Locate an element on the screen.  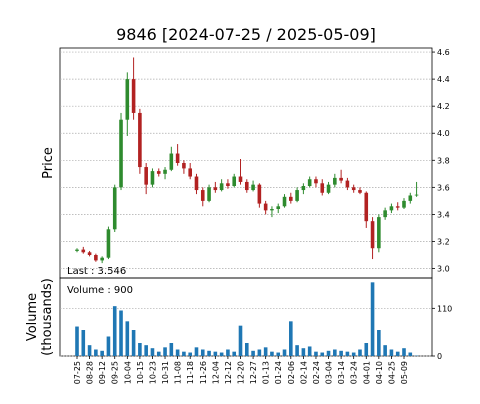
x-tick-label: 10-31 is located at coordinates (165, 372).